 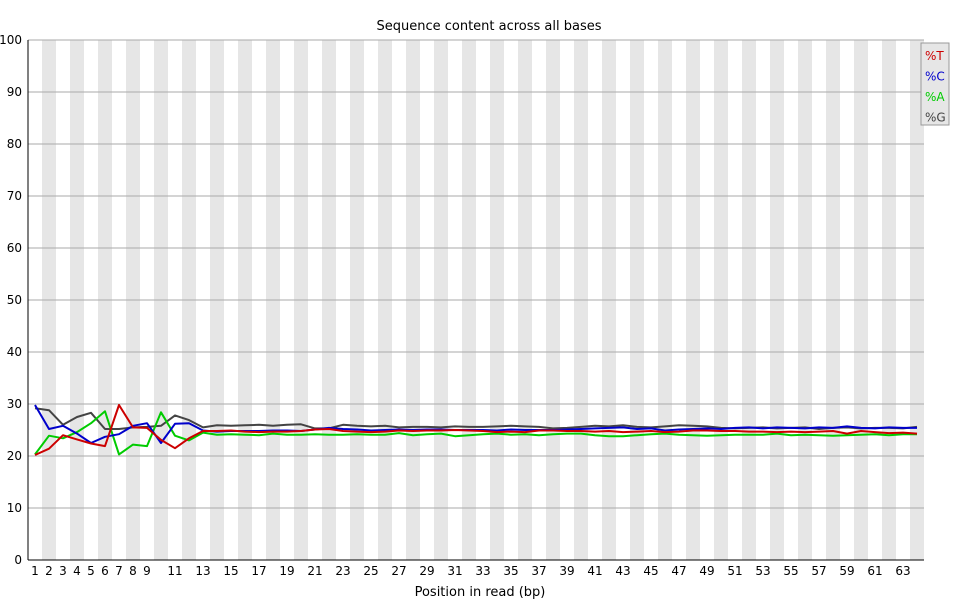 What do you see at coordinates (314, 571) in the screenshot?
I see `x-tick-21: 21` at bounding box center [314, 571].